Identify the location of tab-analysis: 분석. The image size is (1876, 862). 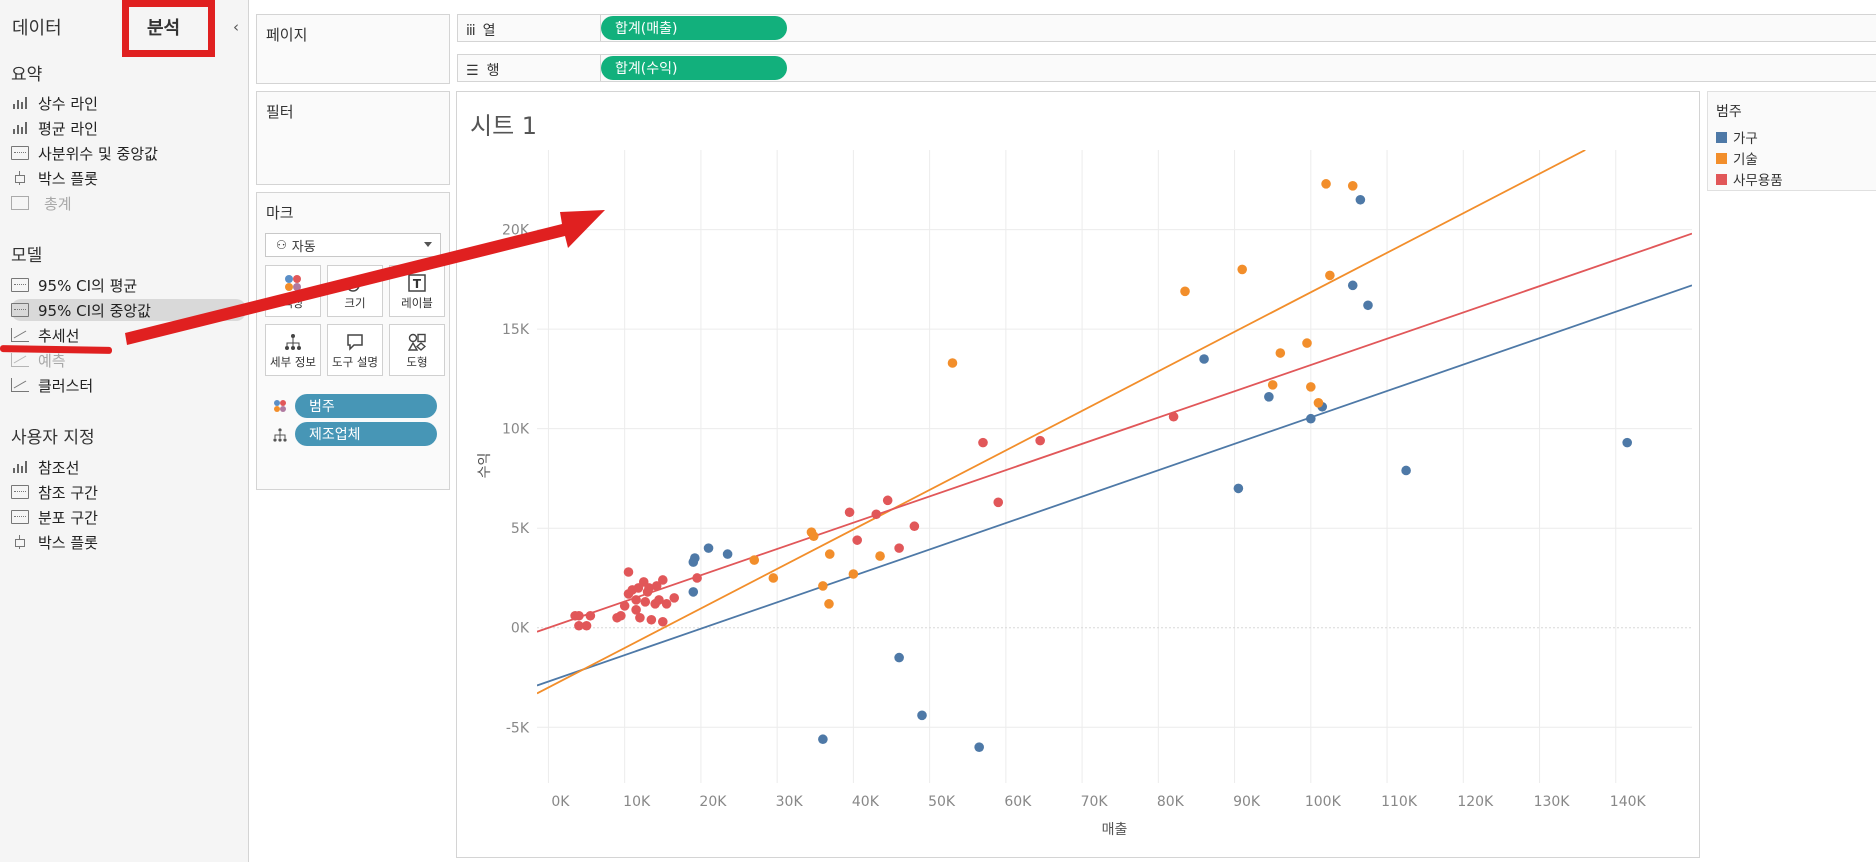
(164, 28).